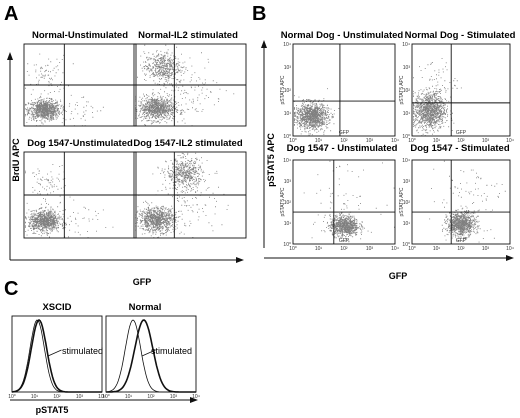  I want to click on panel-b-plot-1-xtick-4: 10⁴, so click(395, 141).